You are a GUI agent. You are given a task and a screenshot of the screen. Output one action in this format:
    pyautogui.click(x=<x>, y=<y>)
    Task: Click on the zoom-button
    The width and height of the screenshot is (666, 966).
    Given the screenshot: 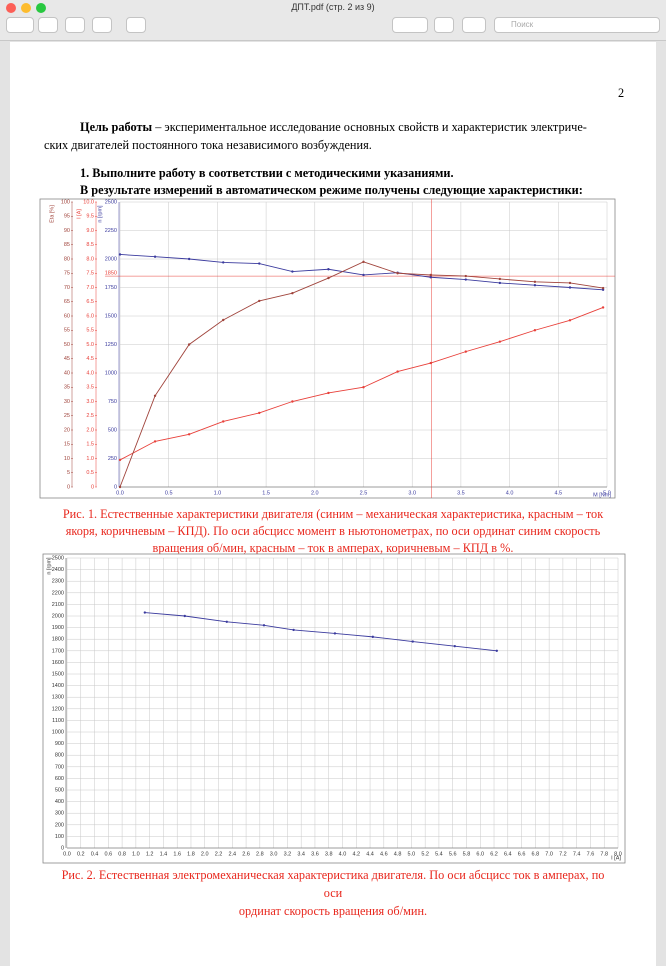 What is the action you would take?
    pyautogui.click(x=41, y=8)
    